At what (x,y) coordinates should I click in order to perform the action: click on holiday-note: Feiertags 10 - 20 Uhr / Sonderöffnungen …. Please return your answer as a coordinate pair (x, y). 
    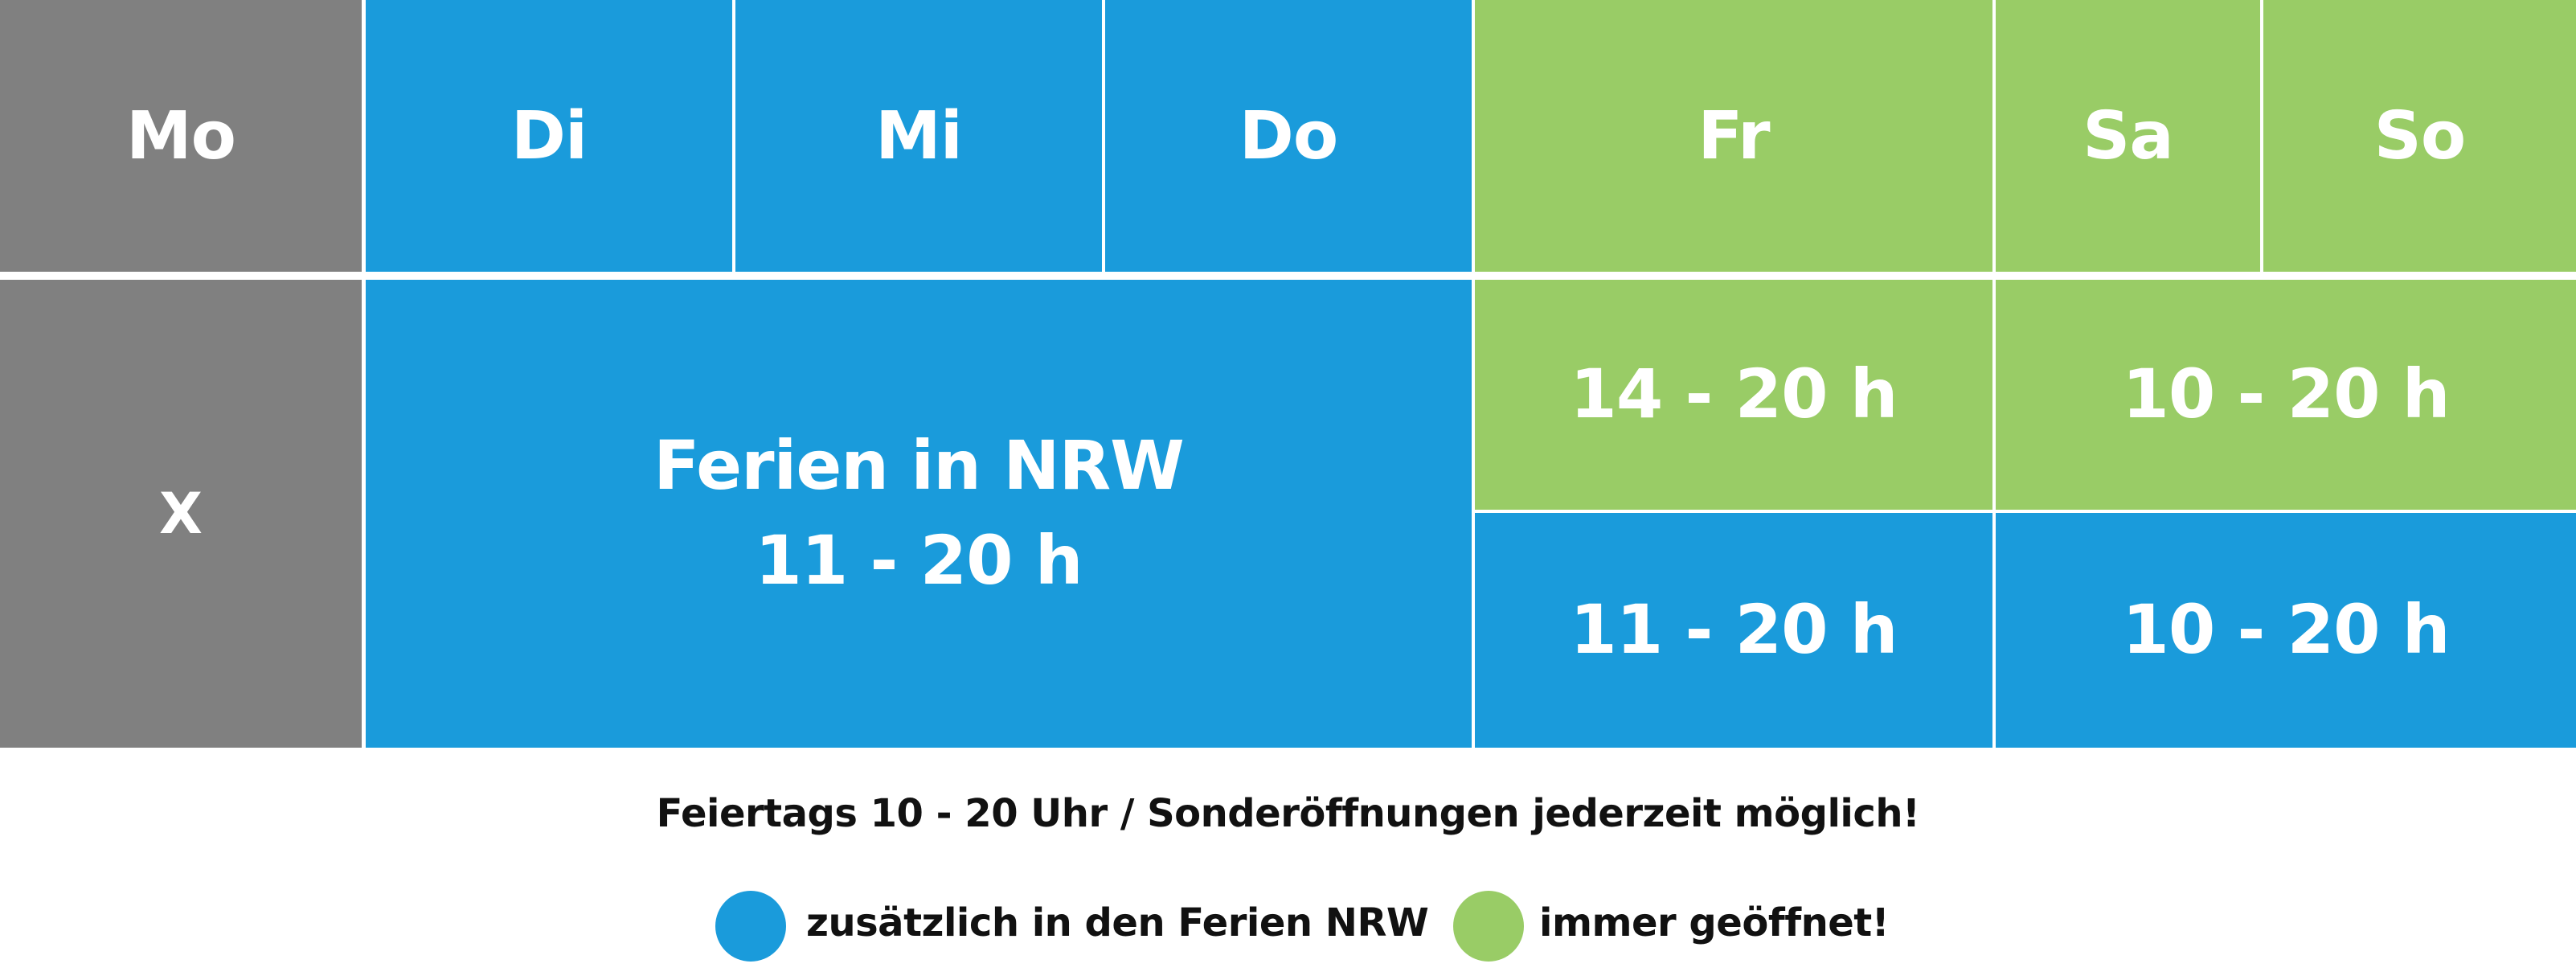
    Looking at the image, I should click on (1288, 814).